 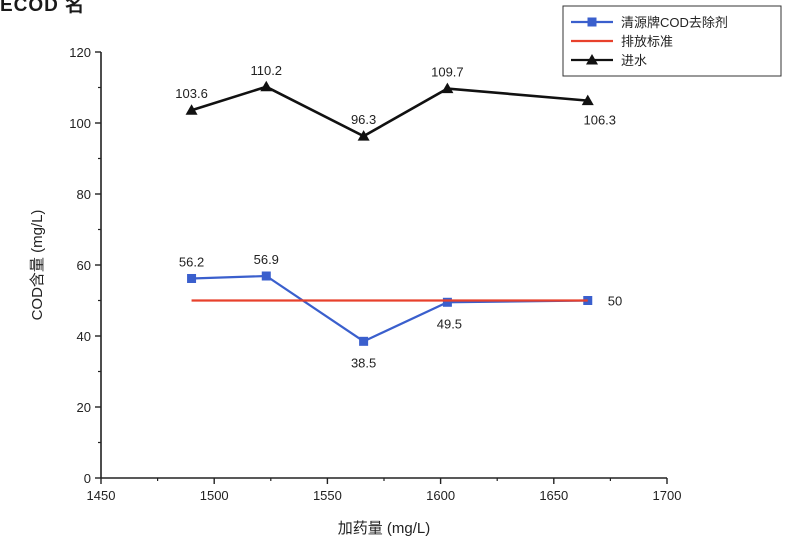 What do you see at coordinates (214, 495) in the screenshot?
I see `x-tick-label: 1500` at bounding box center [214, 495].